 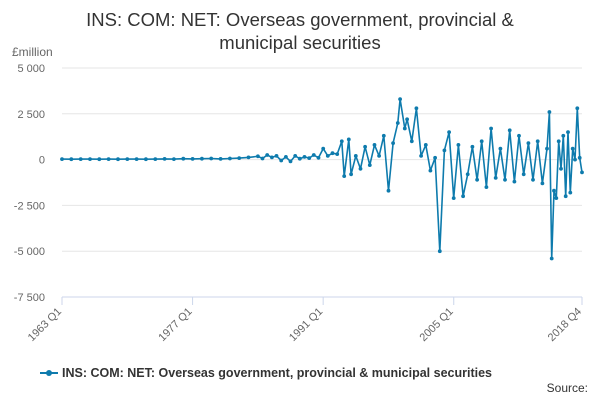 What do you see at coordinates (567, 388) in the screenshot?
I see `source-label: Source:` at bounding box center [567, 388].